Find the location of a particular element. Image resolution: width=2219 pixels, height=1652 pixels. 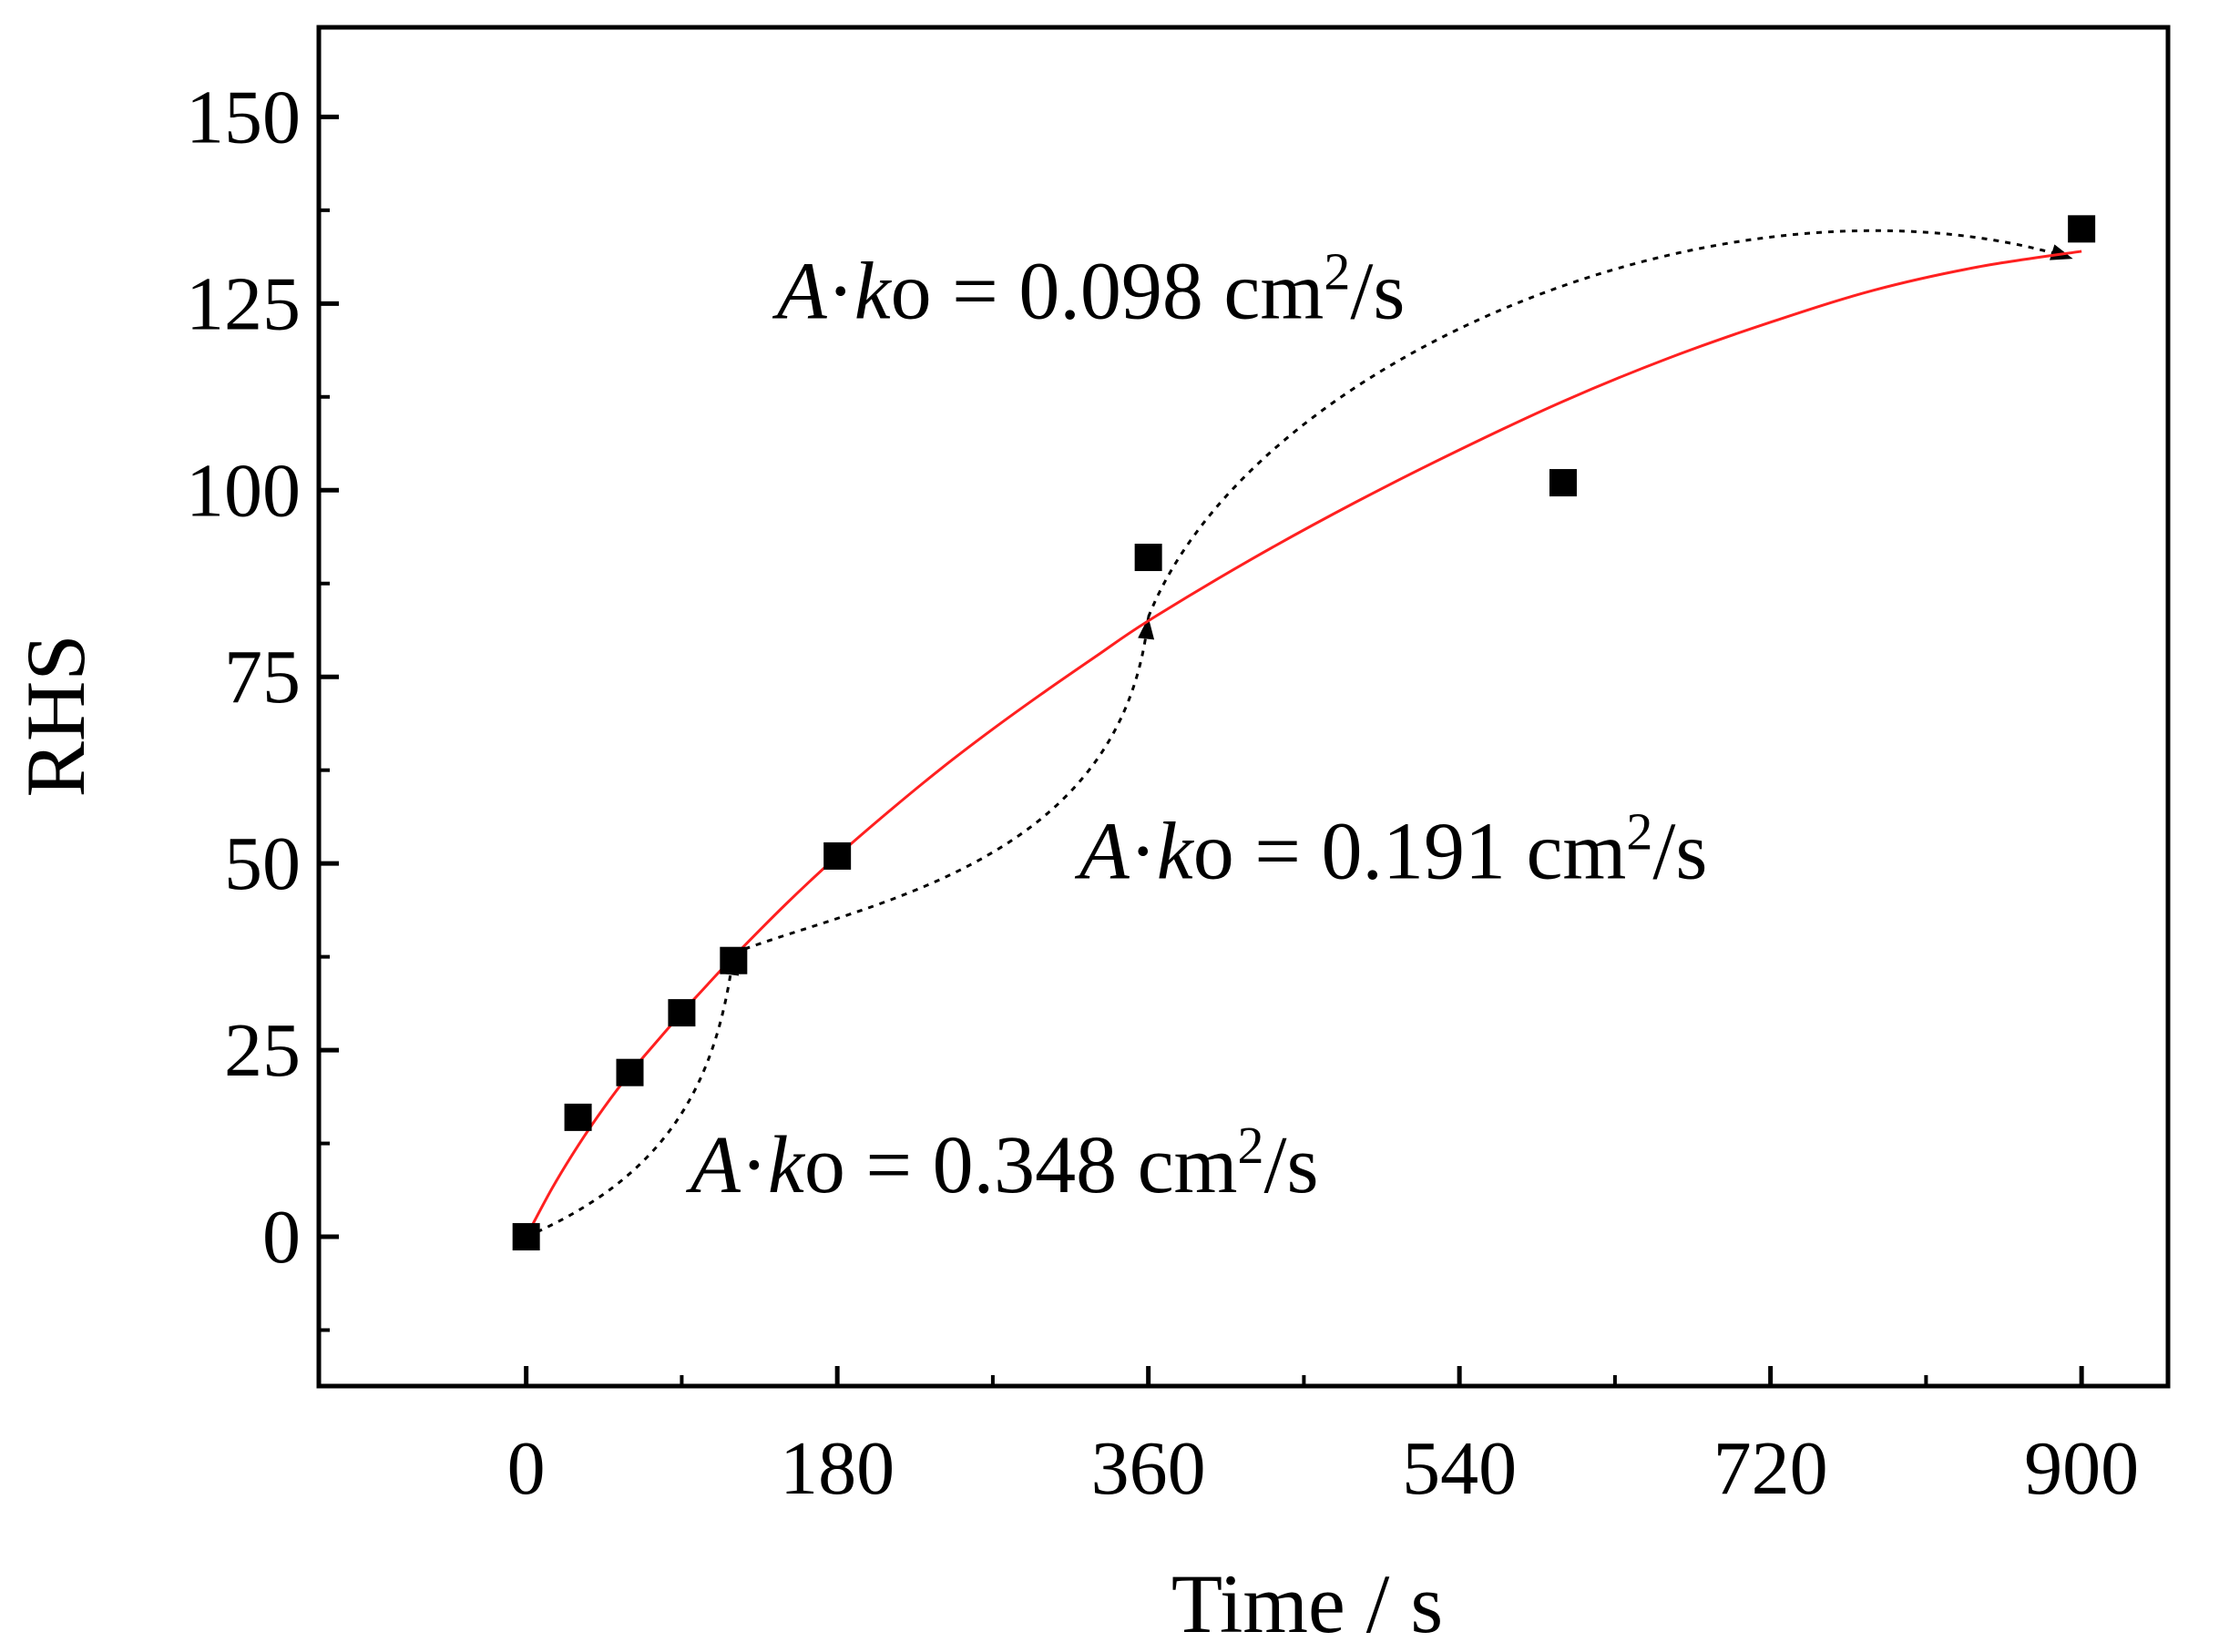

y-tick-label: 100 is located at coordinates (244, 490).